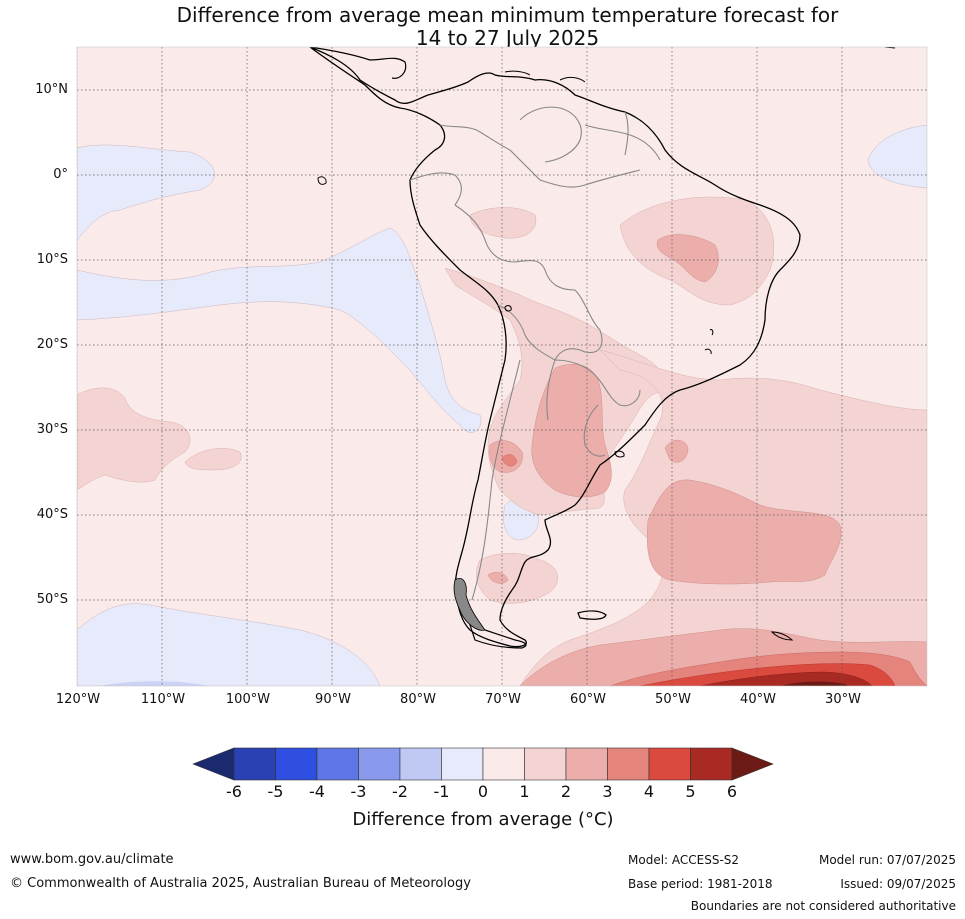  What do you see at coordinates (155, 683) in the screenshot?
I see `anomaly-cool-southwest-corner` at bounding box center [155, 683].